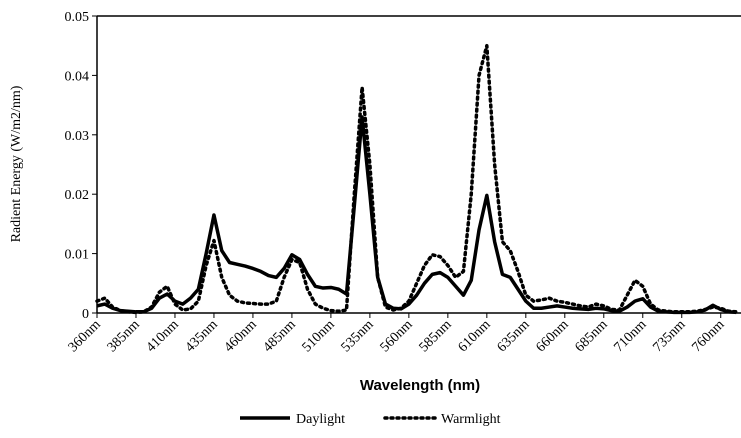 The width and height of the screenshot is (741, 438). What do you see at coordinates (475, 336) in the screenshot?
I see `x-tick-label: 610nm` at bounding box center [475, 336].